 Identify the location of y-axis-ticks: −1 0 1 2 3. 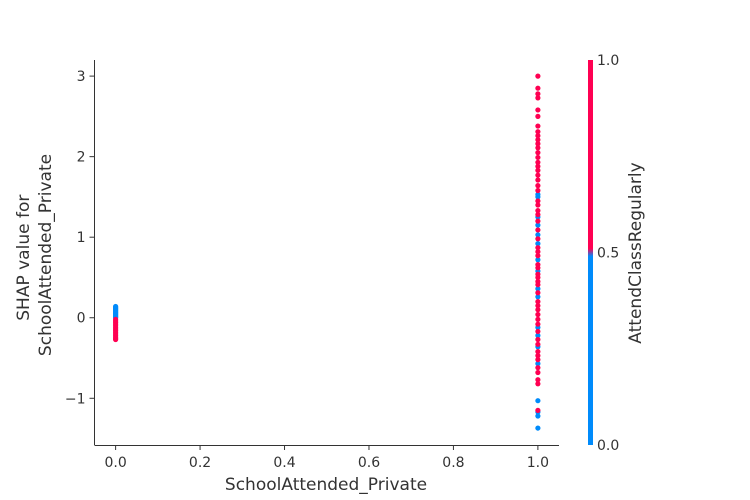
(80, 238).